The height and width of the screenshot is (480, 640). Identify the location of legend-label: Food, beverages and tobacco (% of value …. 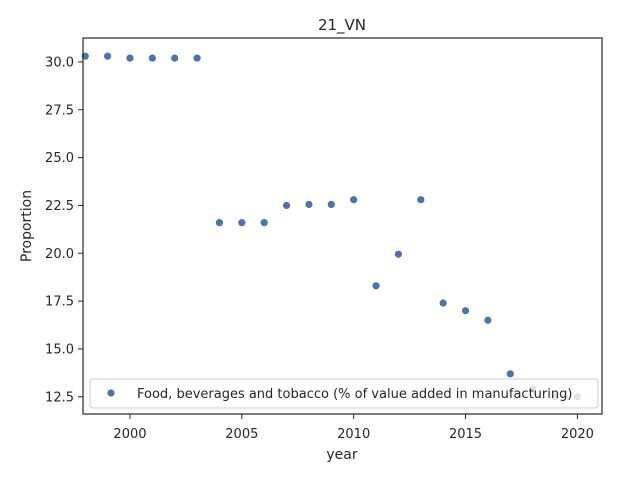
(354, 394).